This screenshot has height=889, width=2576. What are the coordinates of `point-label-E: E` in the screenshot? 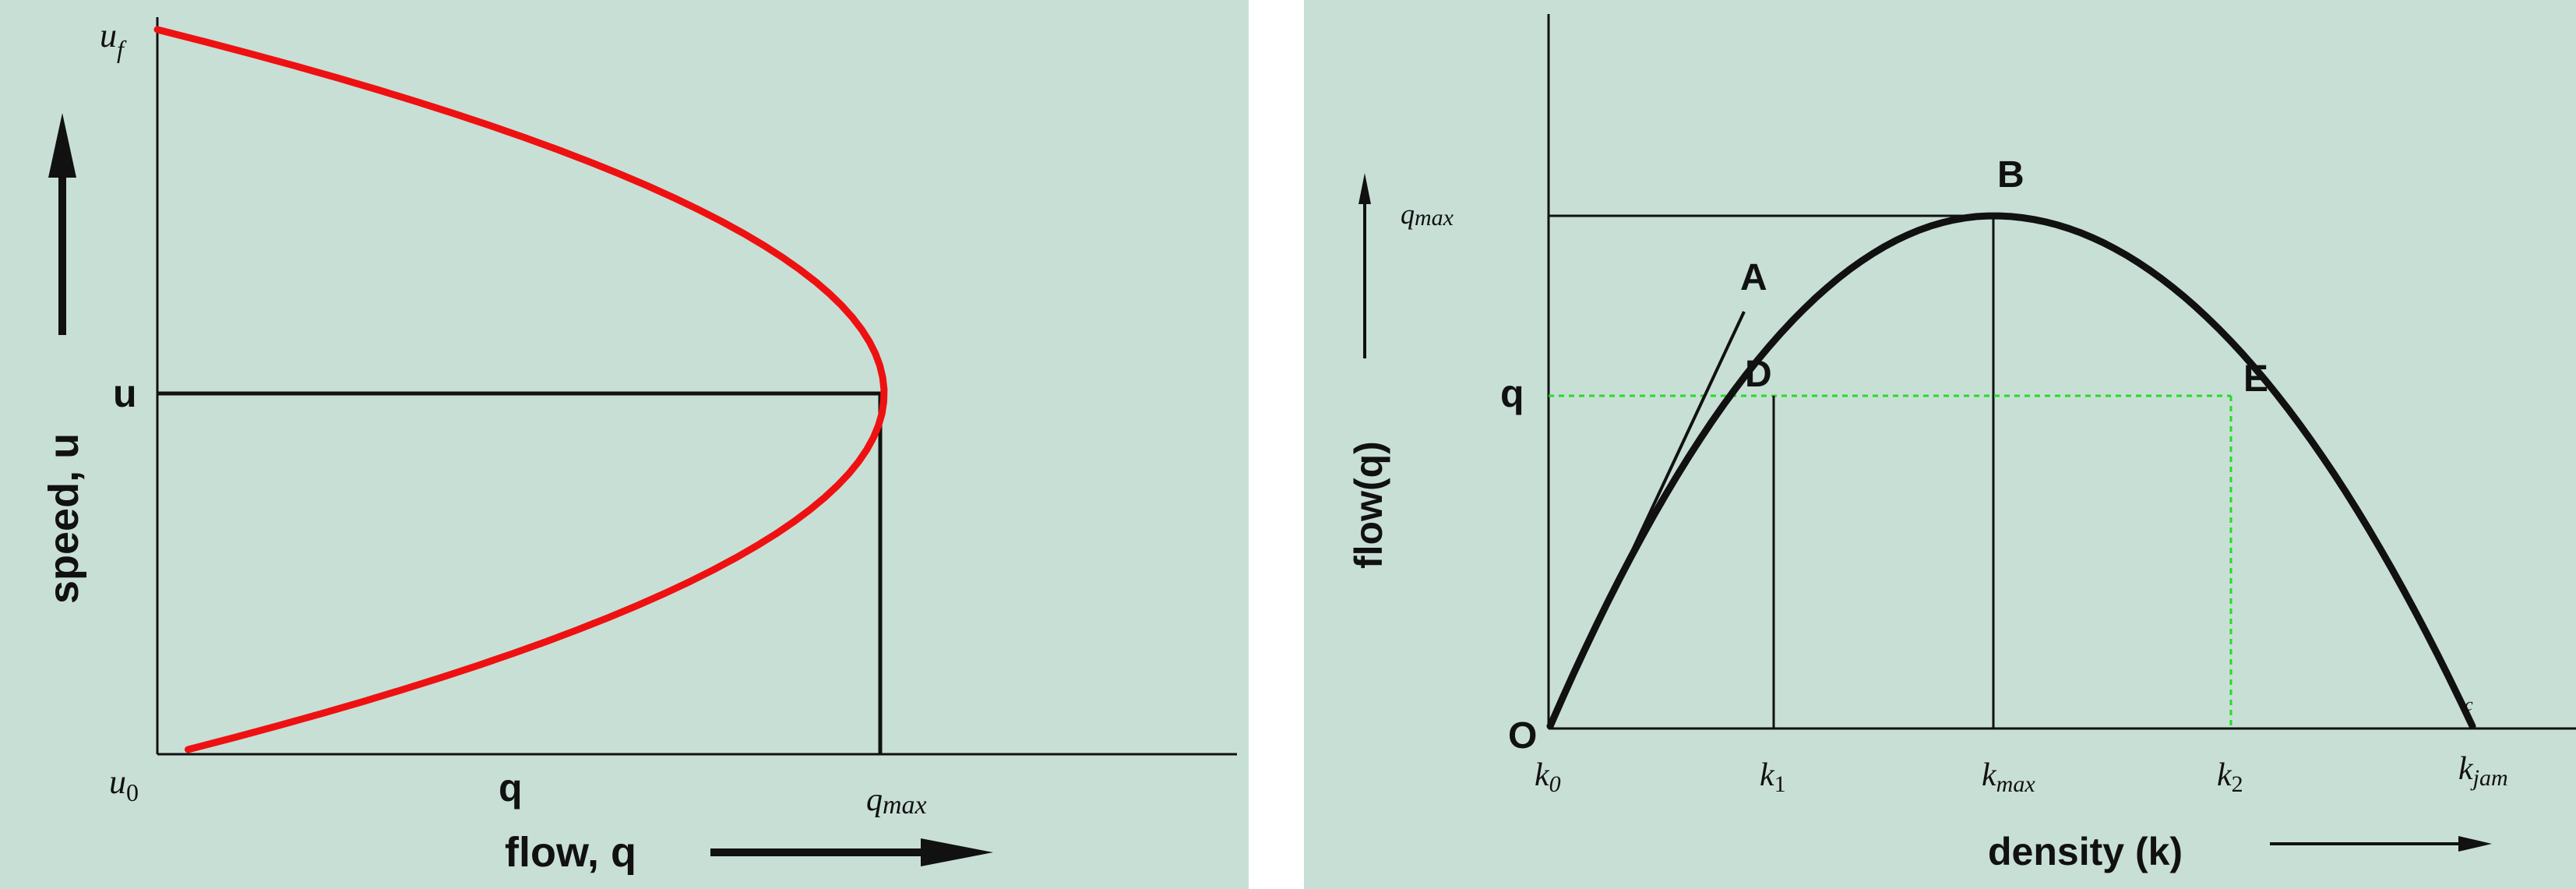 It's located at (2255, 379).